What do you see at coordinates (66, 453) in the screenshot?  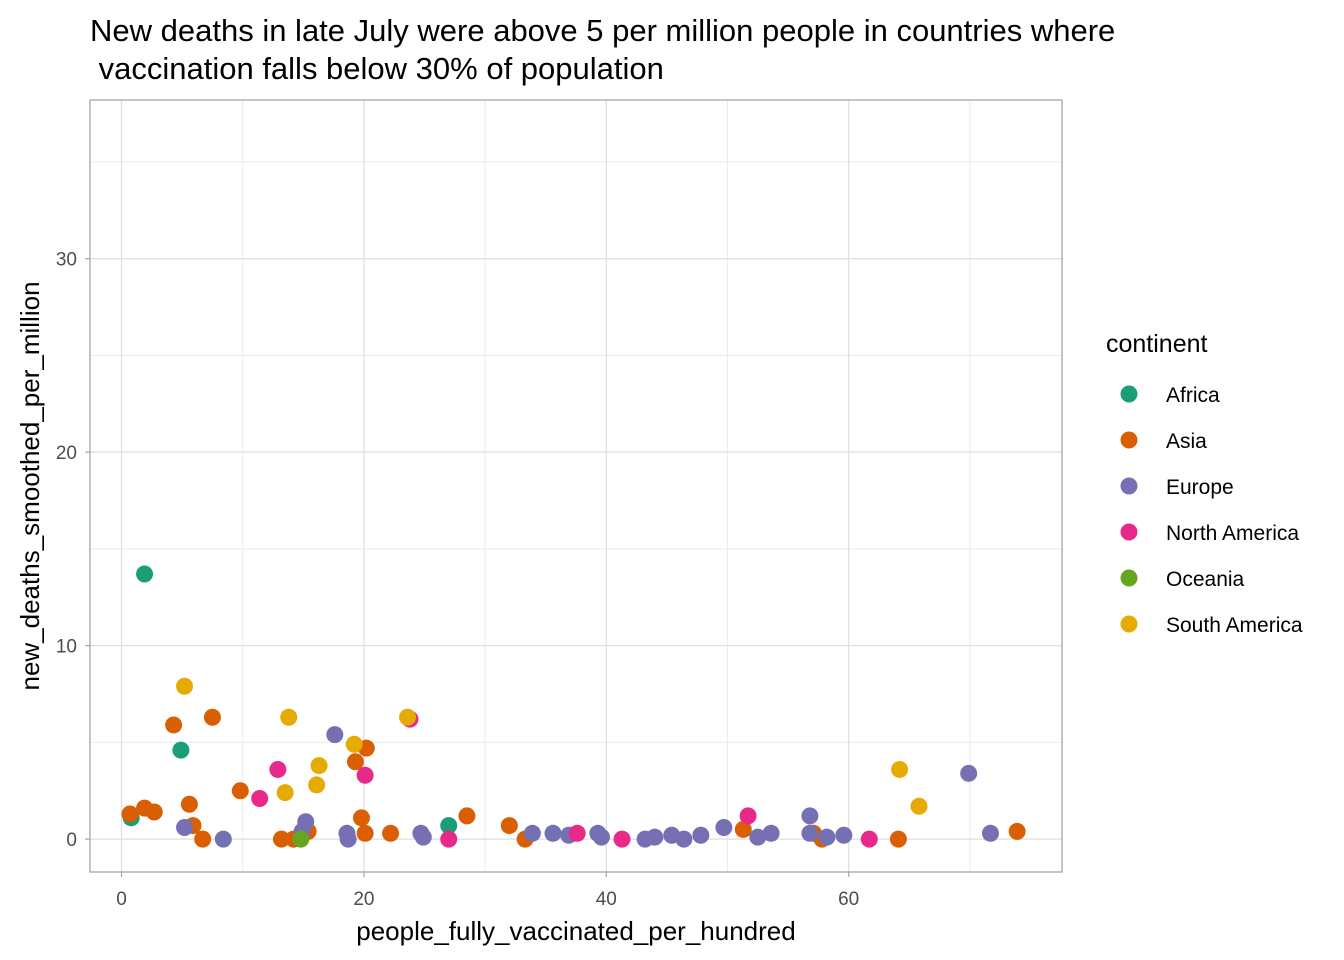 I see `y-tick-label: 20` at bounding box center [66, 453].